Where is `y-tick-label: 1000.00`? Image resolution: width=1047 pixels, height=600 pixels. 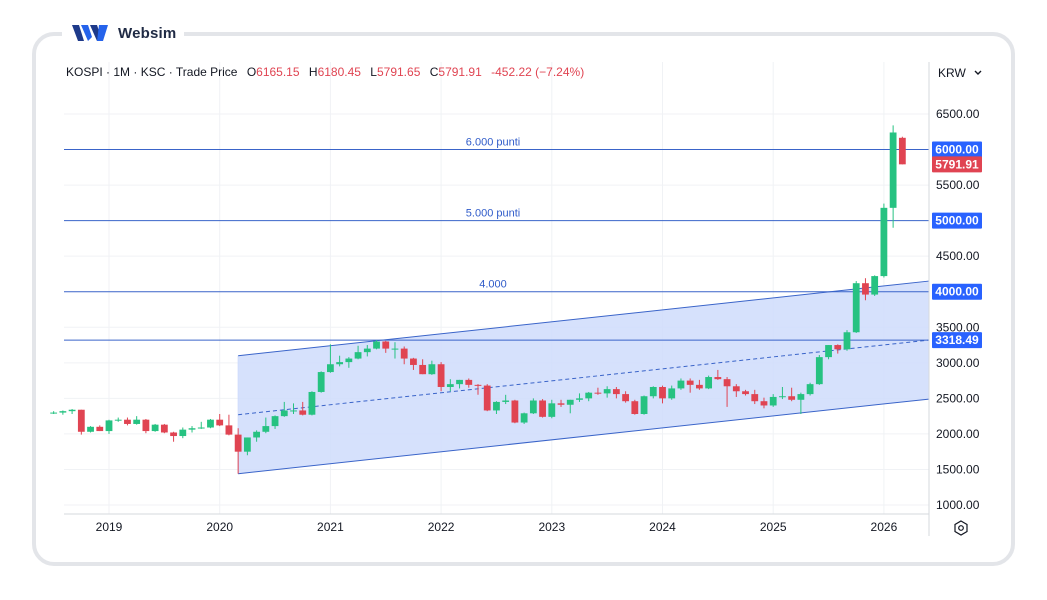 y-tick-label: 1000.00 is located at coordinates (958, 505).